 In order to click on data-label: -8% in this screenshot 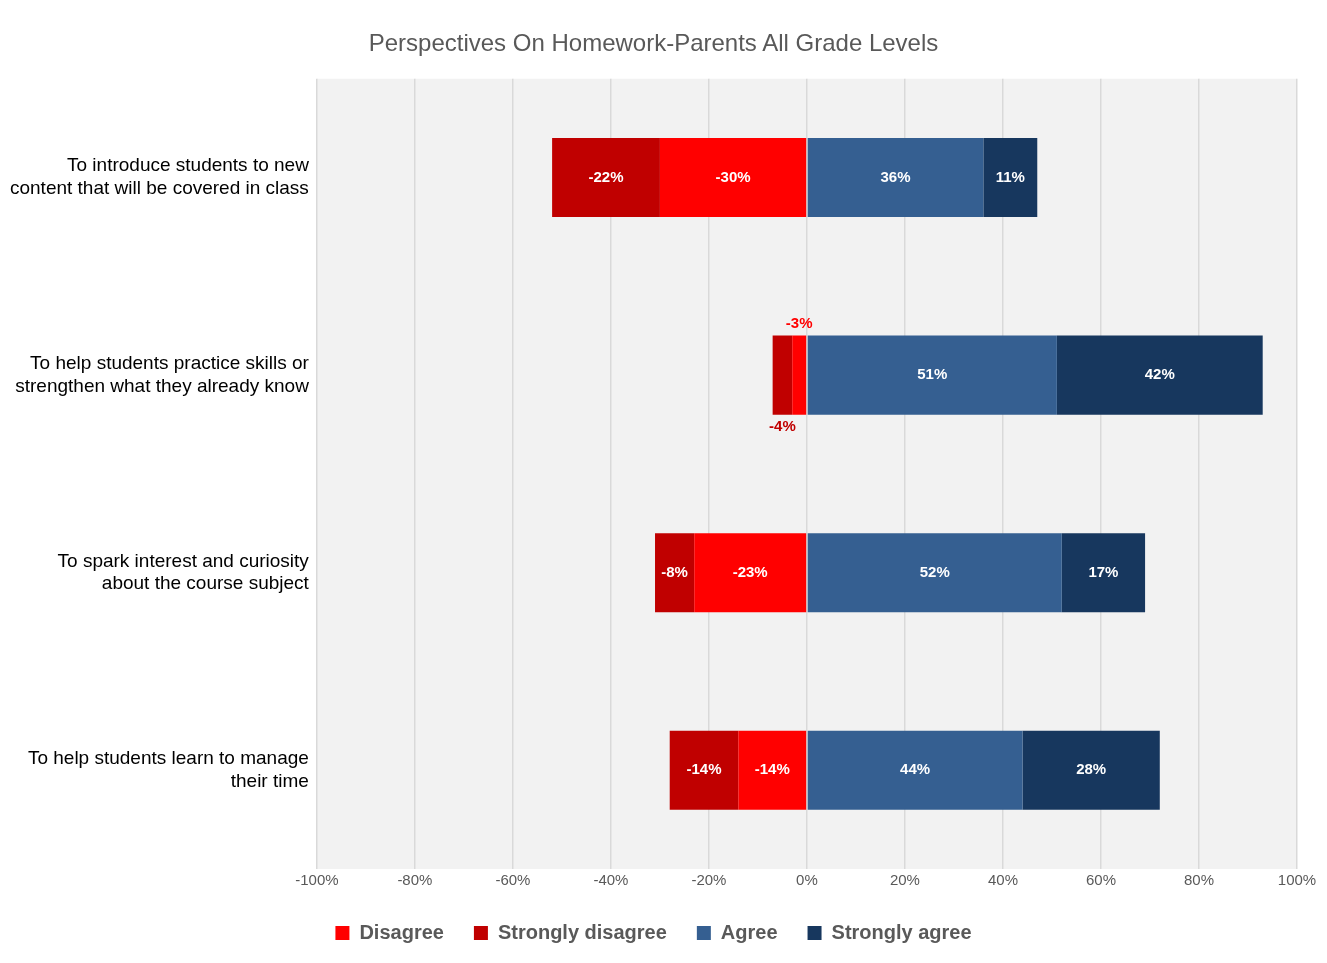, I will do `click(674, 571)`.